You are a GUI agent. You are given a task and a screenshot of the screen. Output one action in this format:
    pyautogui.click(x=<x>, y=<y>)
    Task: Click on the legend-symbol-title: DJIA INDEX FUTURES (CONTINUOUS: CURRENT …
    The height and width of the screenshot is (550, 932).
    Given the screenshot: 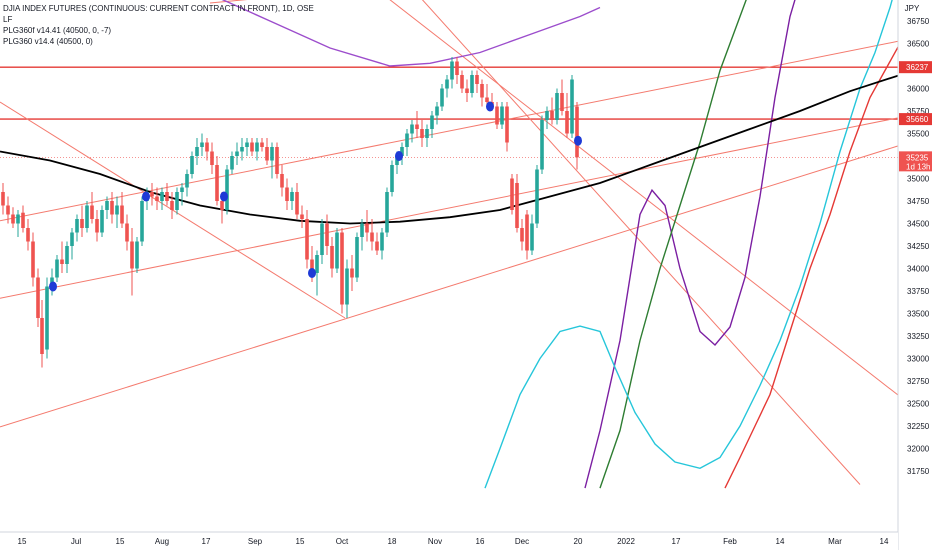 What is the action you would take?
    pyautogui.click(x=158, y=8)
    